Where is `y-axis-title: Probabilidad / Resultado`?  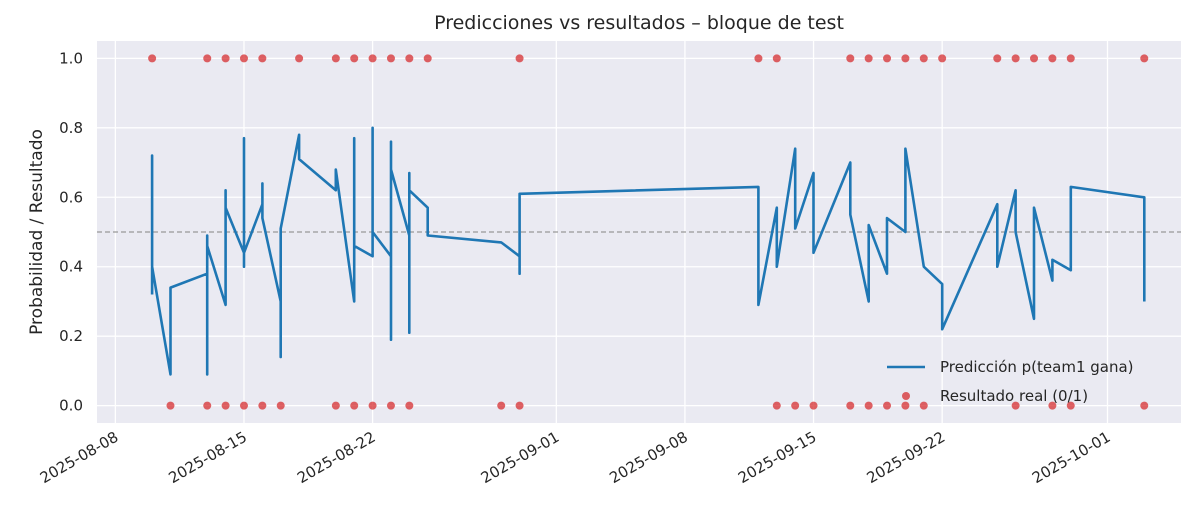
y-axis-title: Probabilidad / Resultado is located at coordinates (37, 232).